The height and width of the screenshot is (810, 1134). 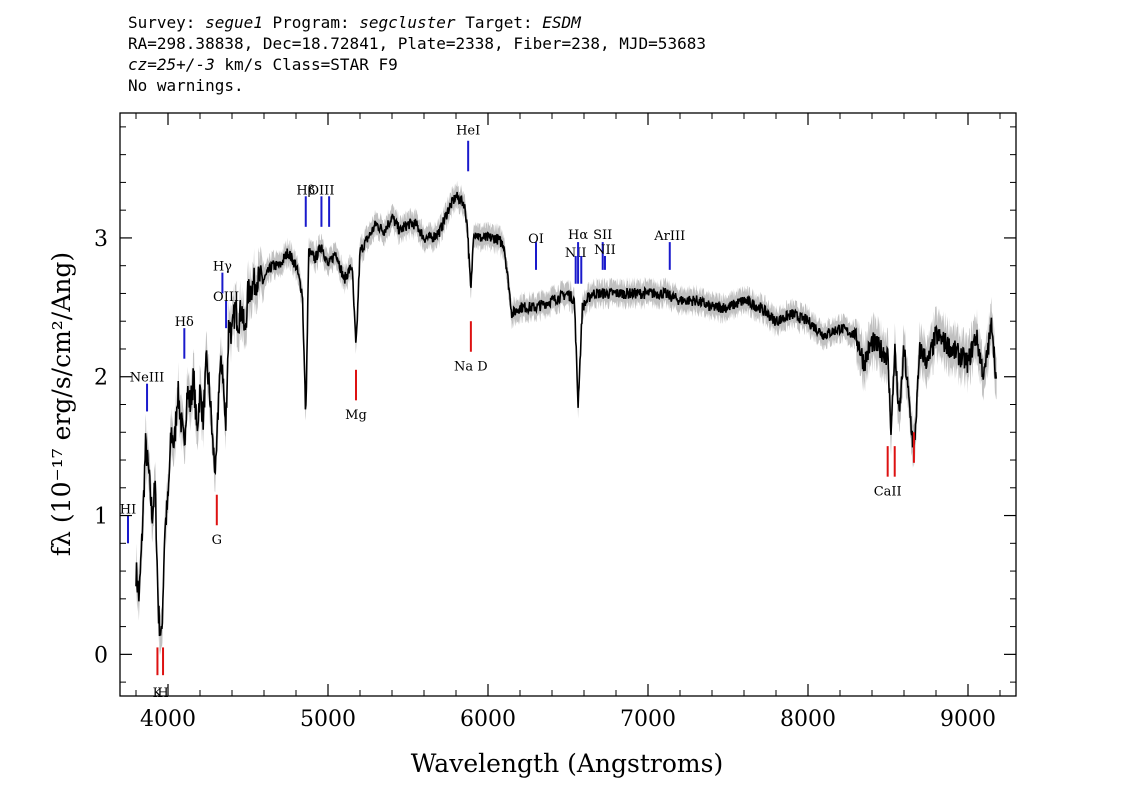 What do you see at coordinates (536, 239) in the screenshot?
I see `line-label: OI` at bounding box center [536, 239].